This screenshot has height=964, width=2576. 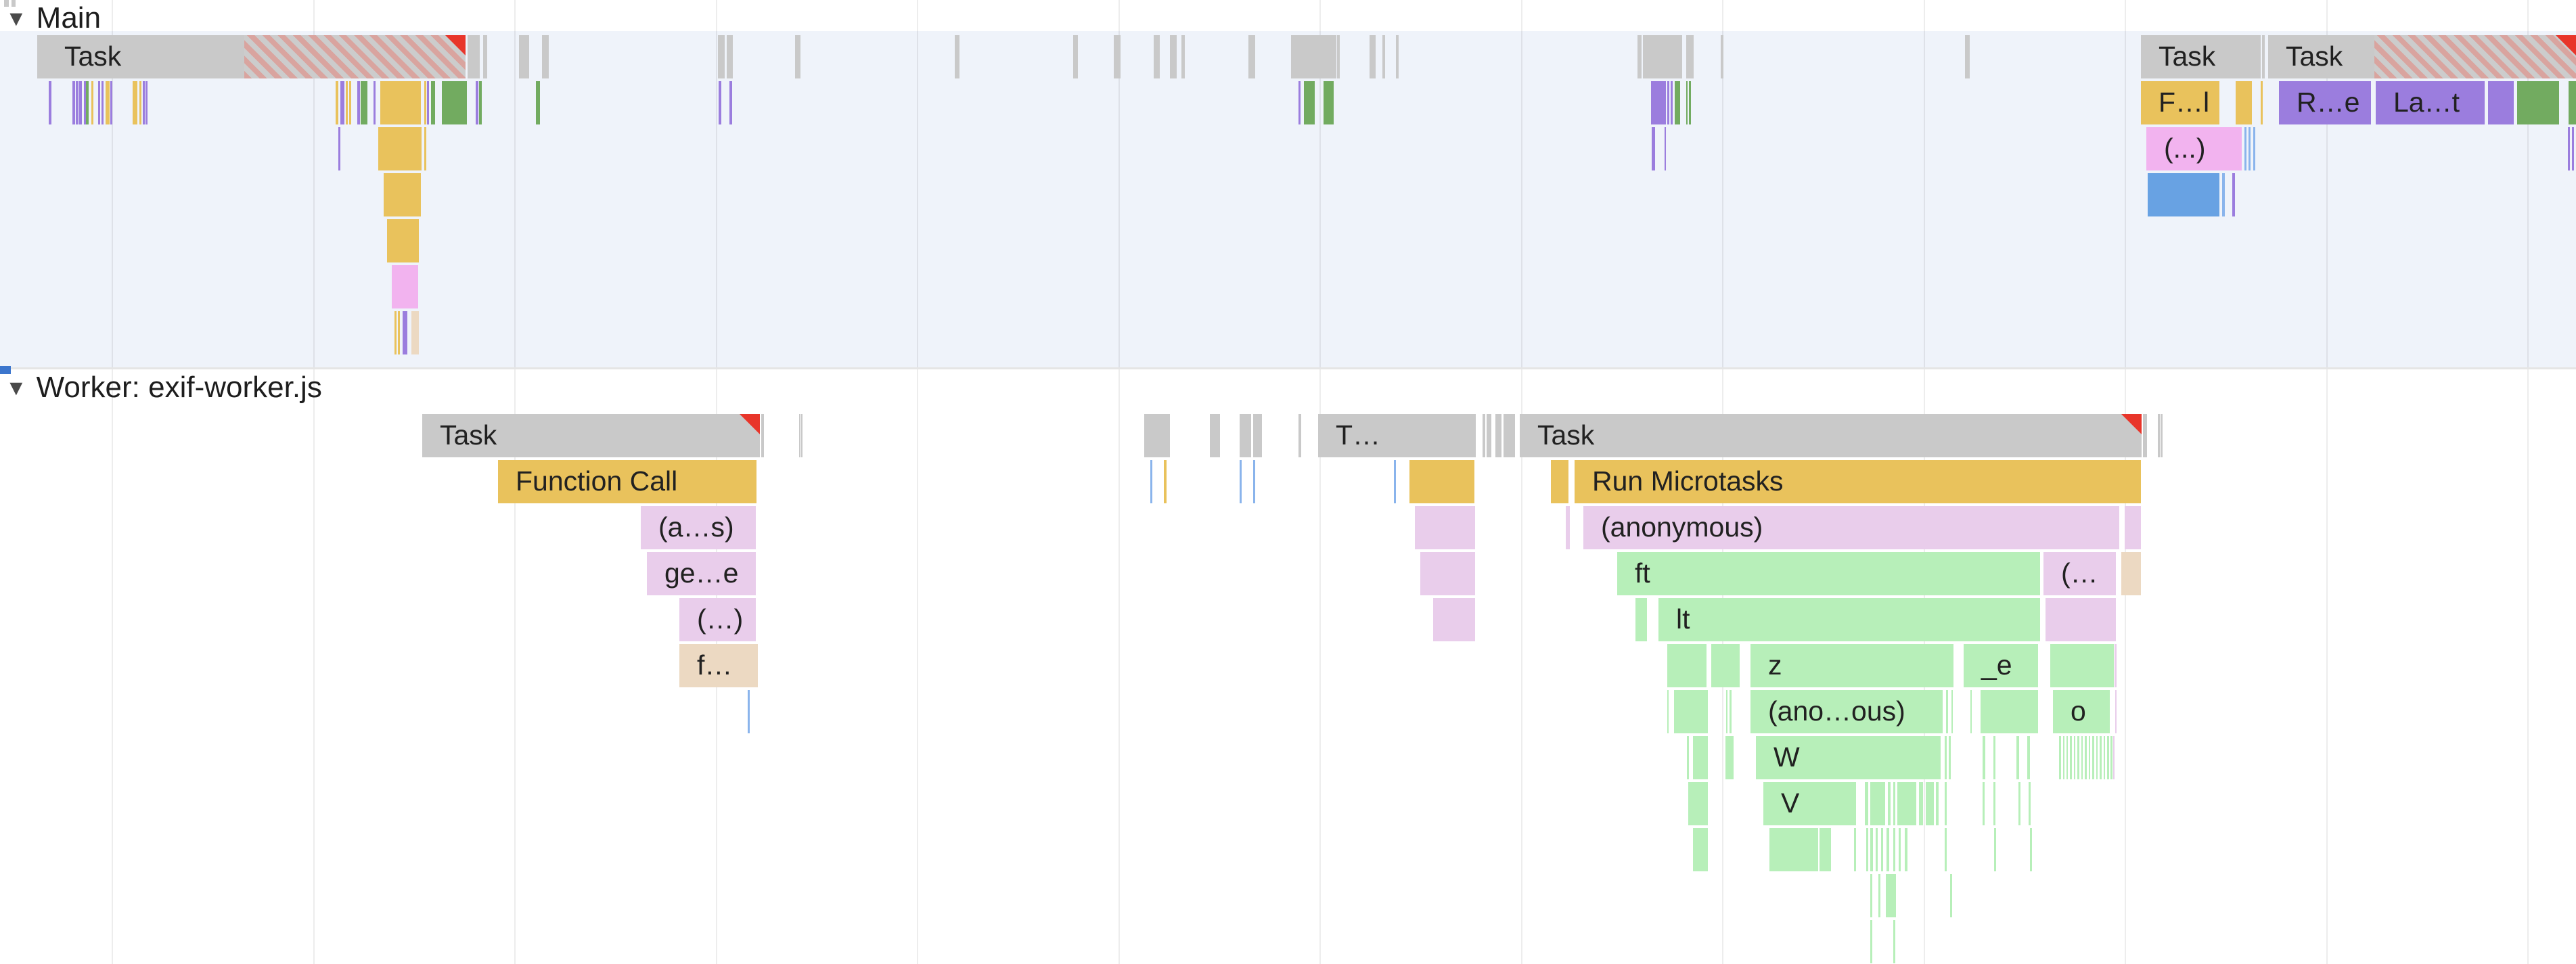 What do you see at coordinates (627, 482) in the screenshot?
I see `flame-bar-function-call: Function Call` at bounding box center [627, 482].